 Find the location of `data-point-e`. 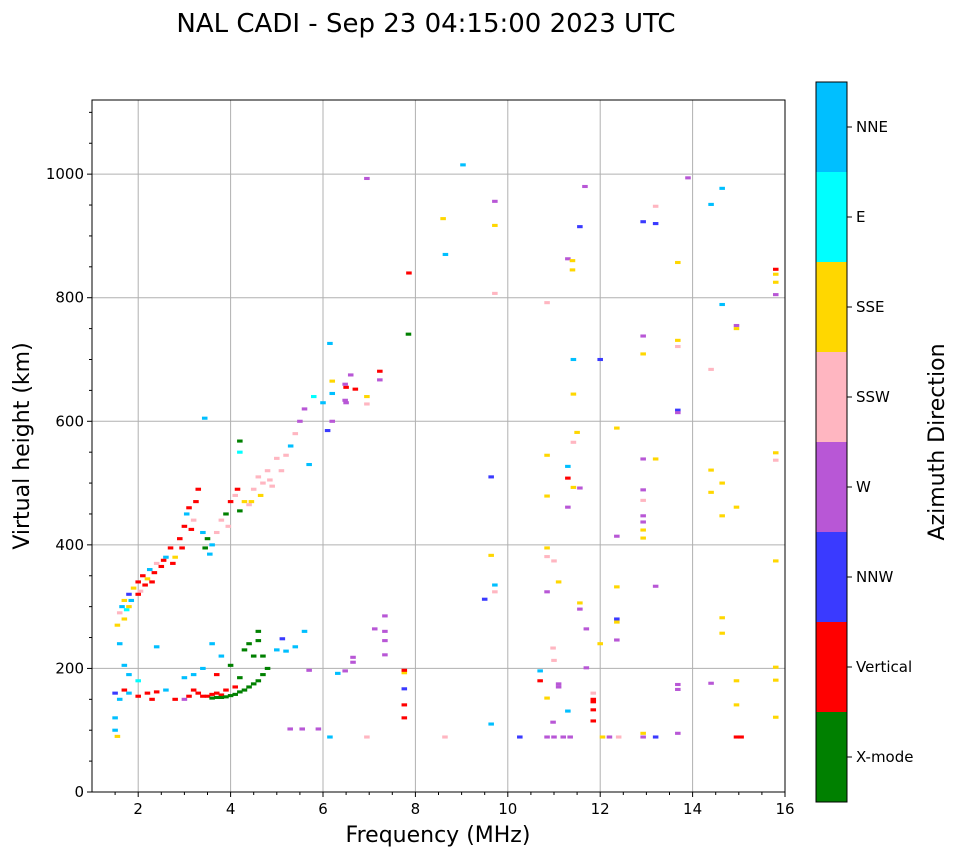

data-point-e is located at coordinates (313, 397).